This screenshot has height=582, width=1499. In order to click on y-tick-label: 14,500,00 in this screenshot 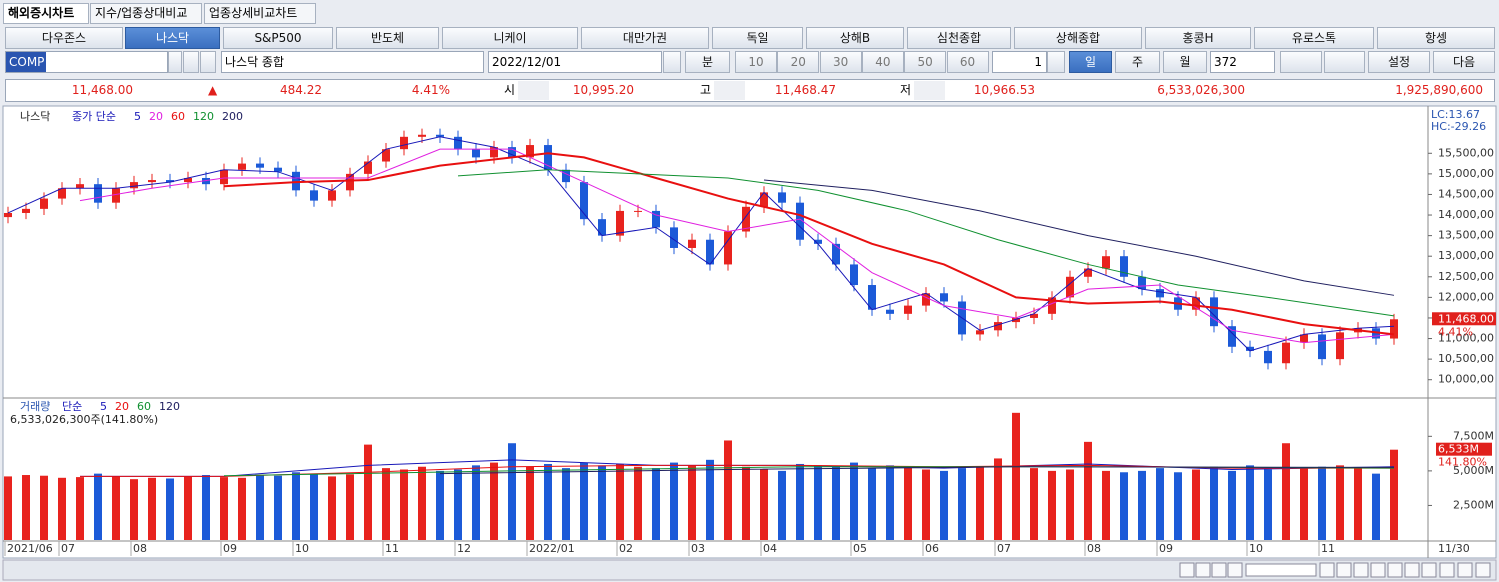, I will do `click(1466, 193)`.